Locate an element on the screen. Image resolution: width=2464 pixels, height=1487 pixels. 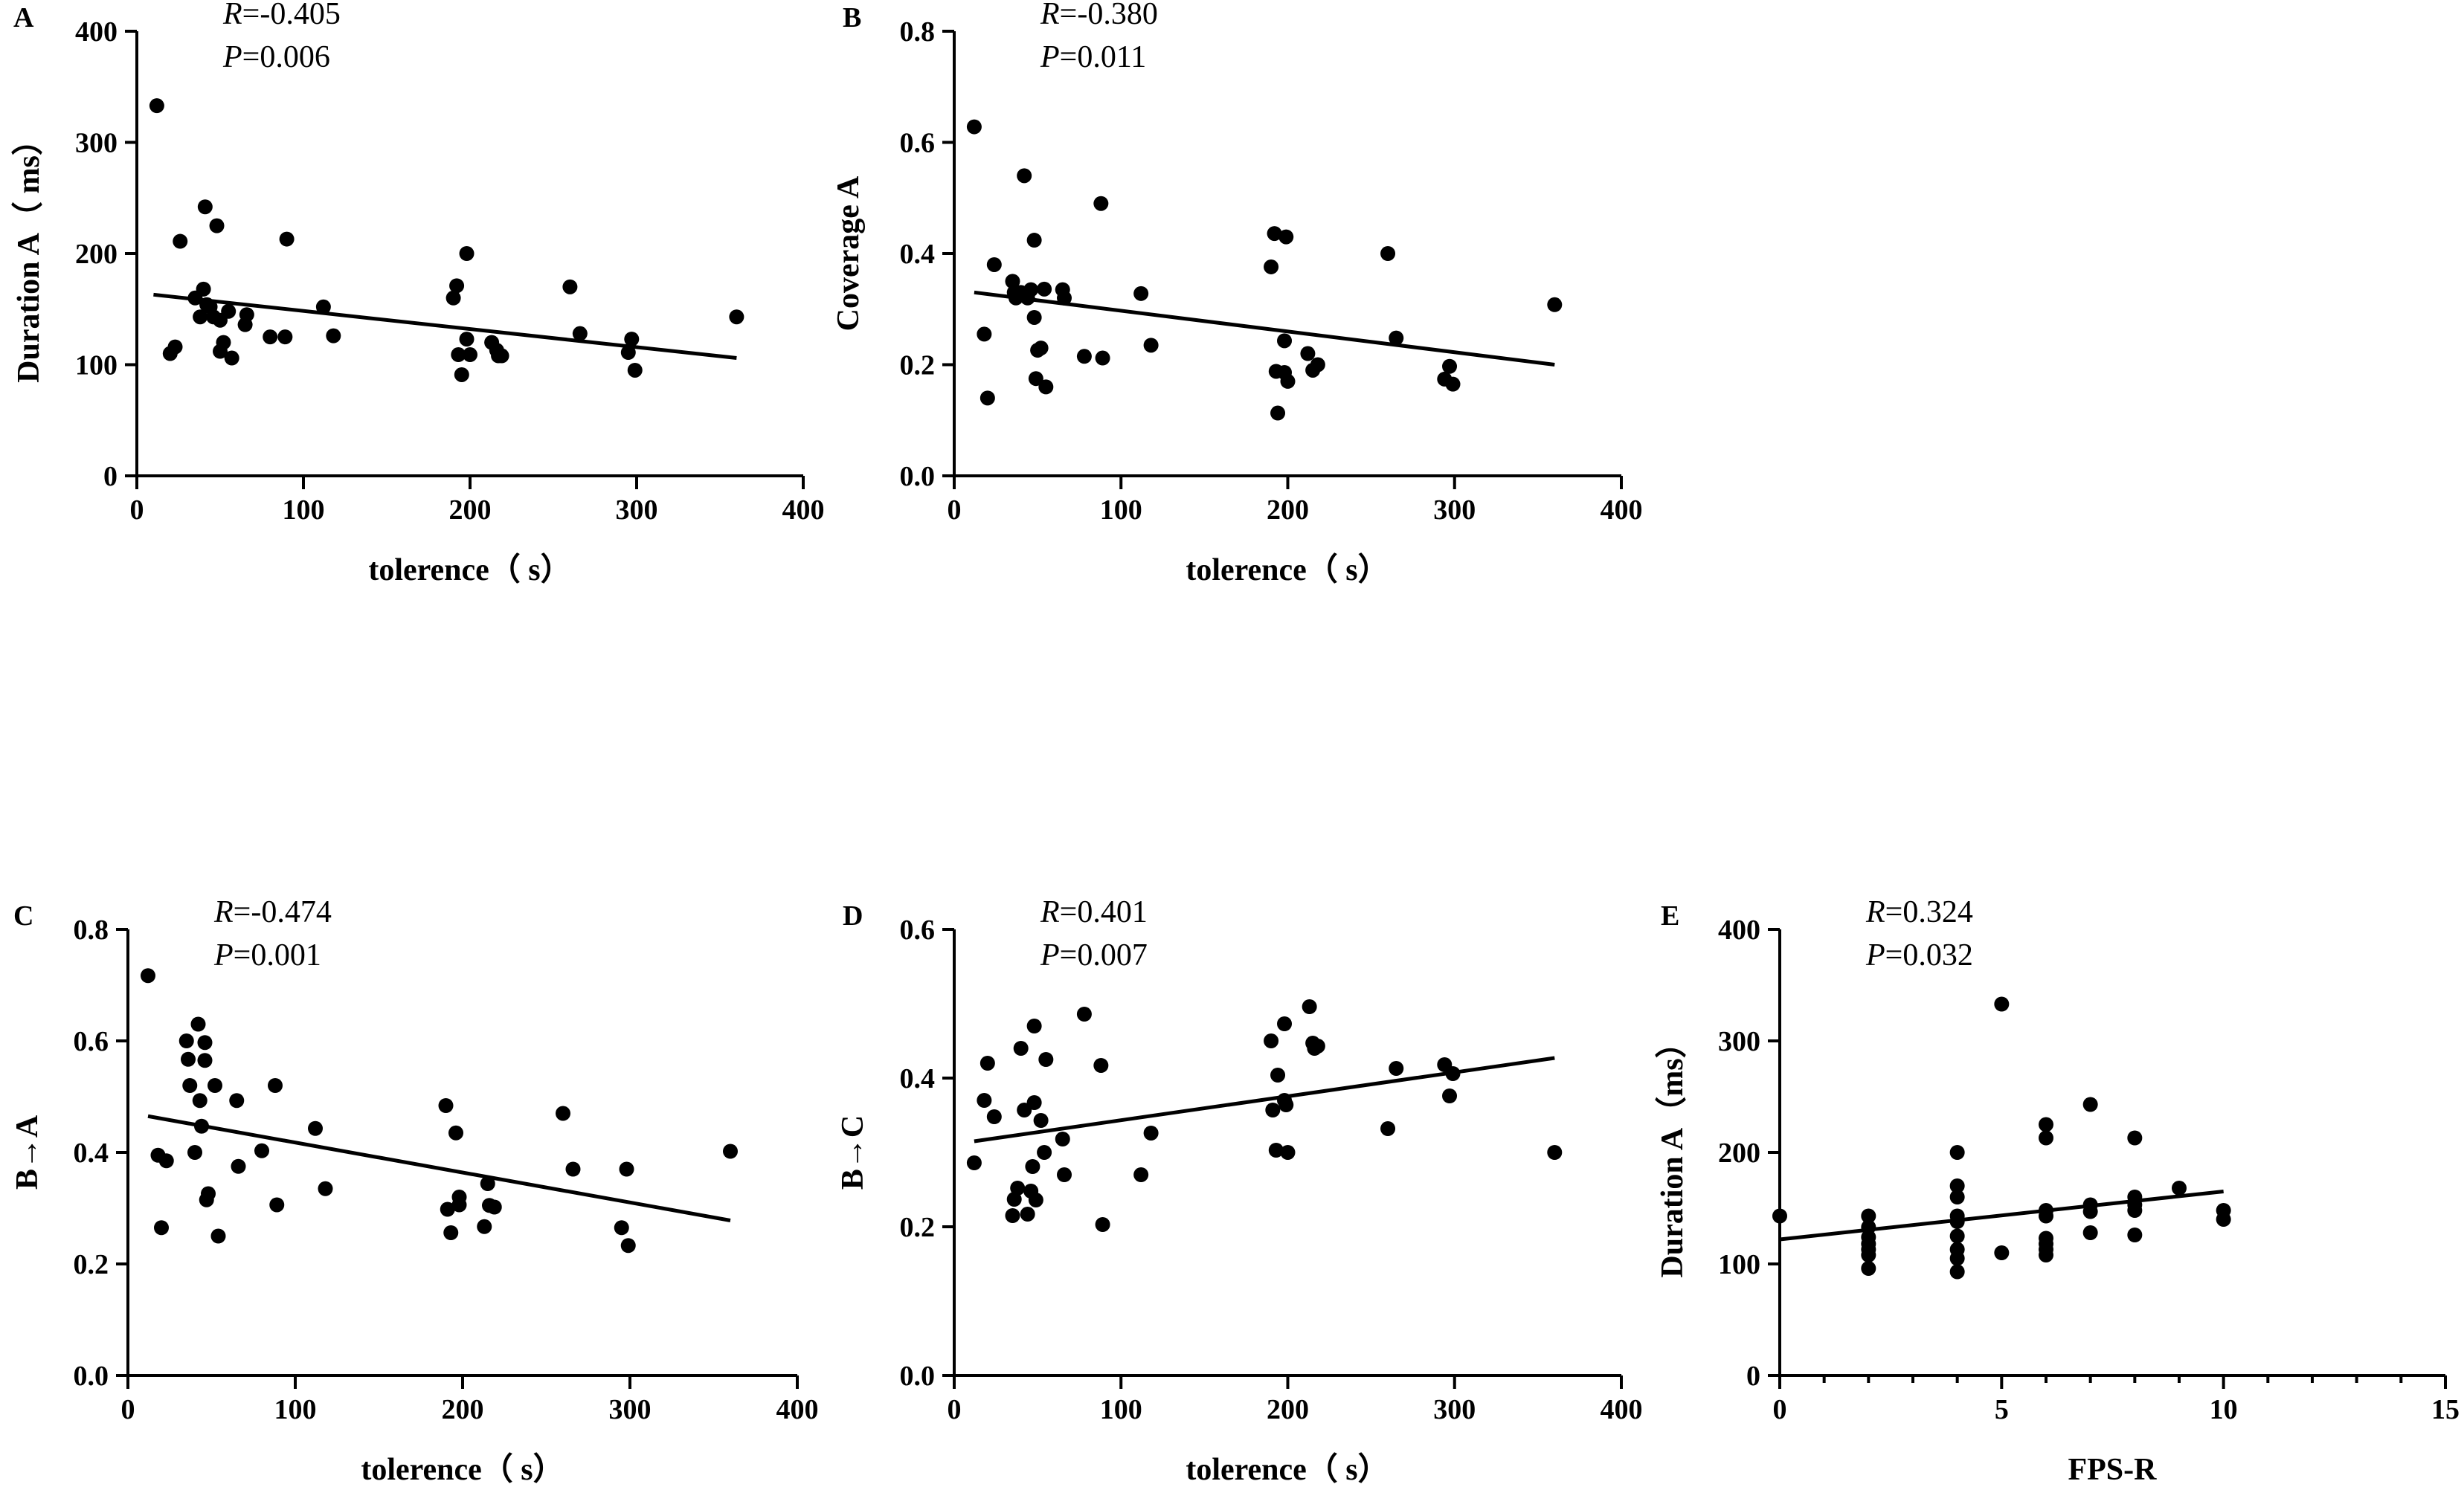
x-tick-label: 15 is located at coordinates (2445, 1410).